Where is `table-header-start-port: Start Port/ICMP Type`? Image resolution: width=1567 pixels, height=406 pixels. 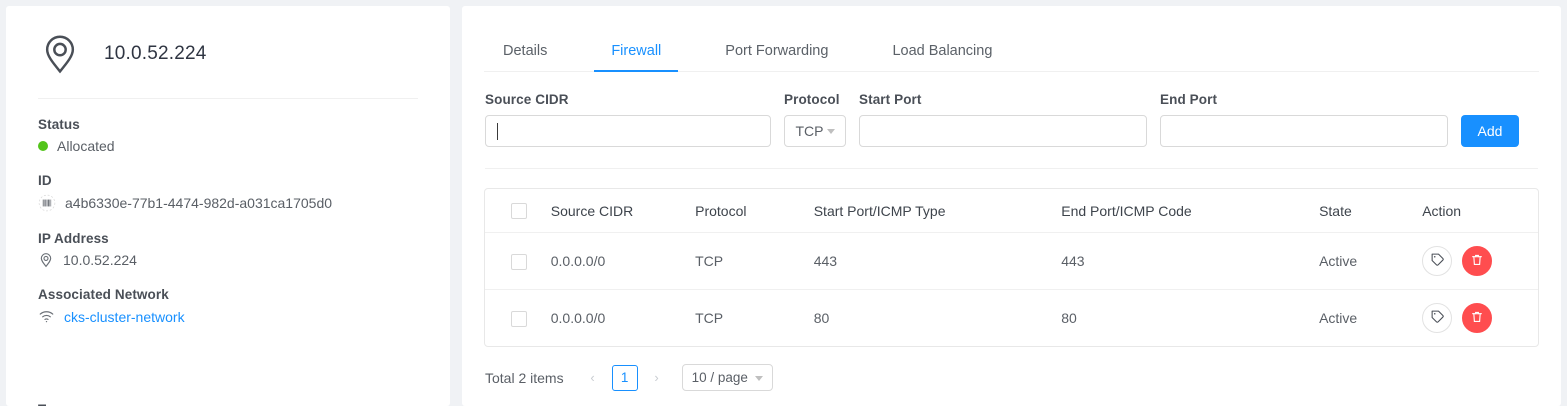
table-header-start-port: Start Port/ICMP Type is located at coordinates (929, 211).